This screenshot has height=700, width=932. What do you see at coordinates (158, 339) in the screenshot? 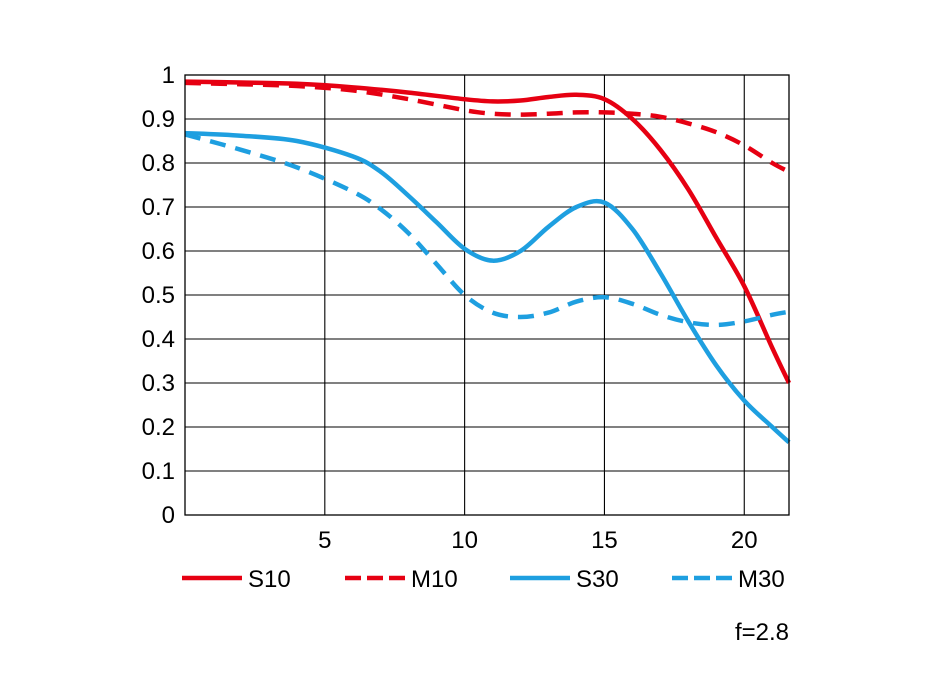
I see `y-tick-label: 0.4` at bounding box center [158, 339].